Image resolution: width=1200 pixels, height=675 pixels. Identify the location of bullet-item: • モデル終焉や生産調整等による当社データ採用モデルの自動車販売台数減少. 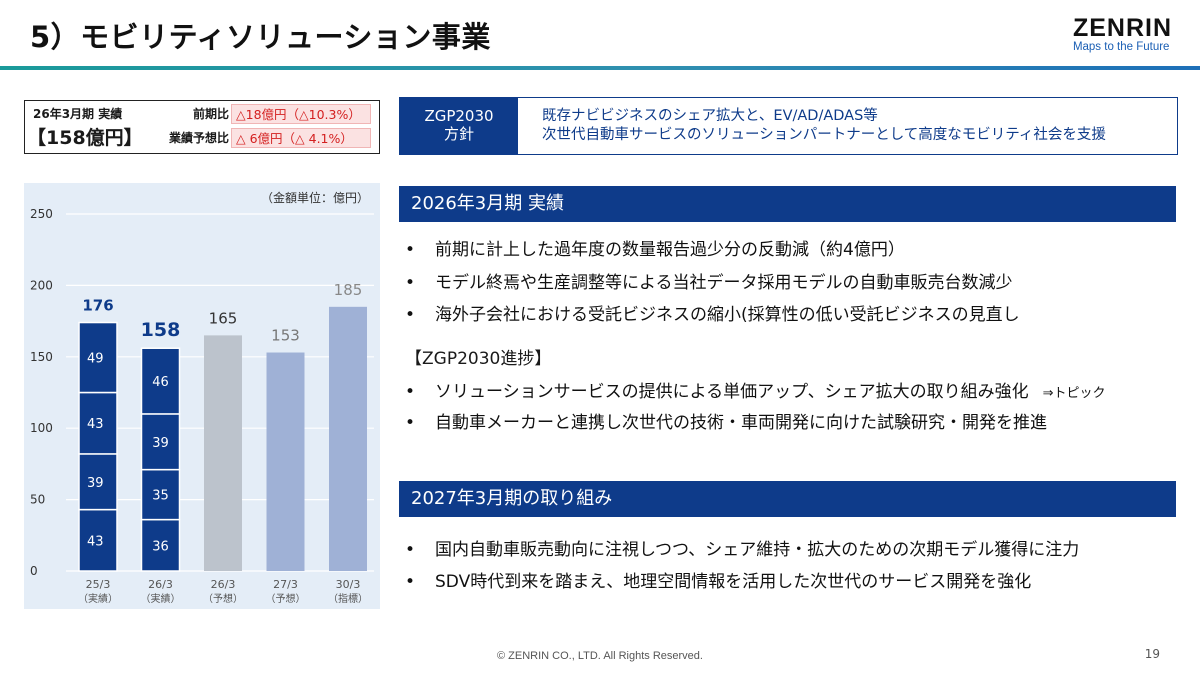
(709, 283).